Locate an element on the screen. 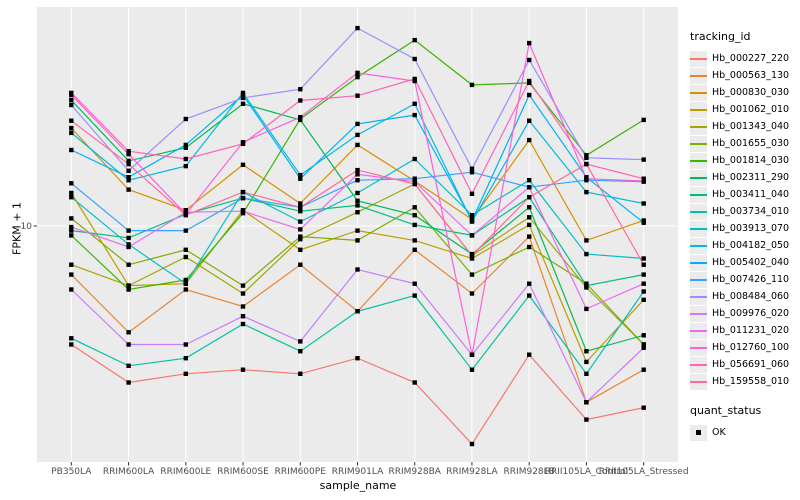 This screenshot has width=800, height=500. ok-point-icon is located at coordinates (698, 432).